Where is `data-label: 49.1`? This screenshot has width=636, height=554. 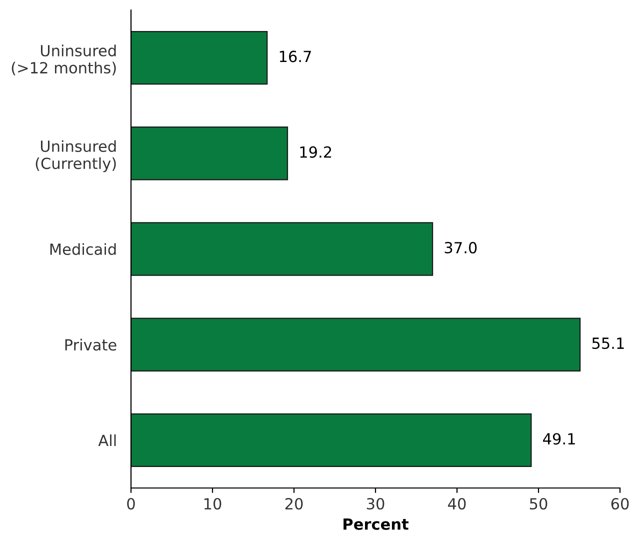
data-label: 49.1 is located at coordinates (559, 439).